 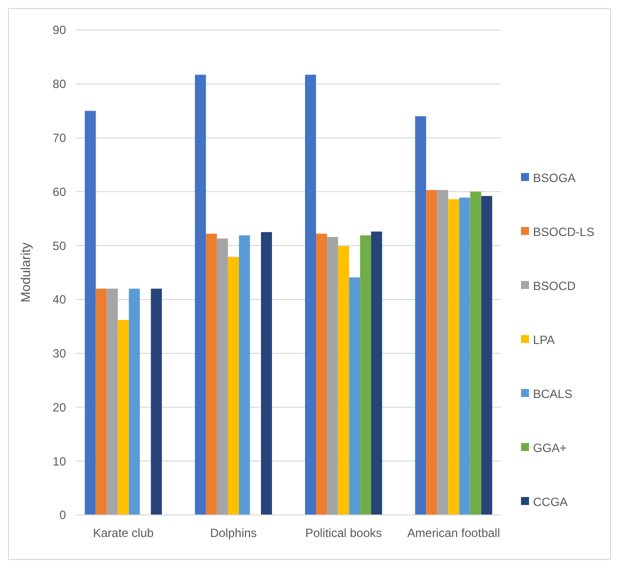 What do you see at coordinates (123, 533) in the screenshot?
I see `x-tick-label: Karate club` at bounding box center [123, 533].